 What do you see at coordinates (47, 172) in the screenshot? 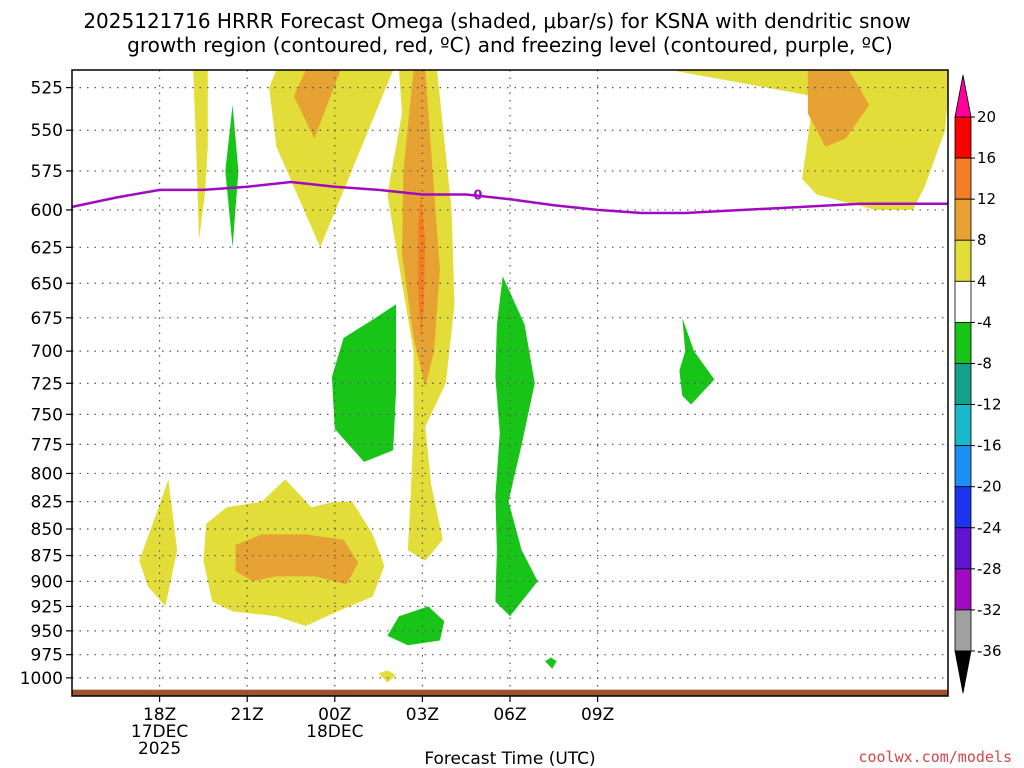
I see `y-tick-label-575: 575` at bounding box center [47, 172].